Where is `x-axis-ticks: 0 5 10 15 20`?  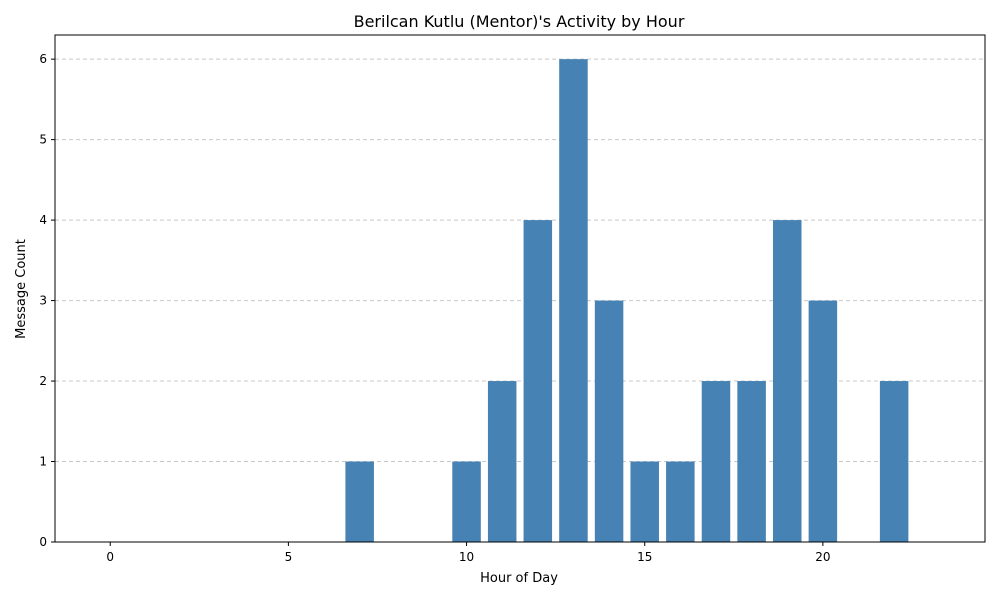
x-axis-ticks: 0 5 10 15 20 is located at coordinates (468, 553).